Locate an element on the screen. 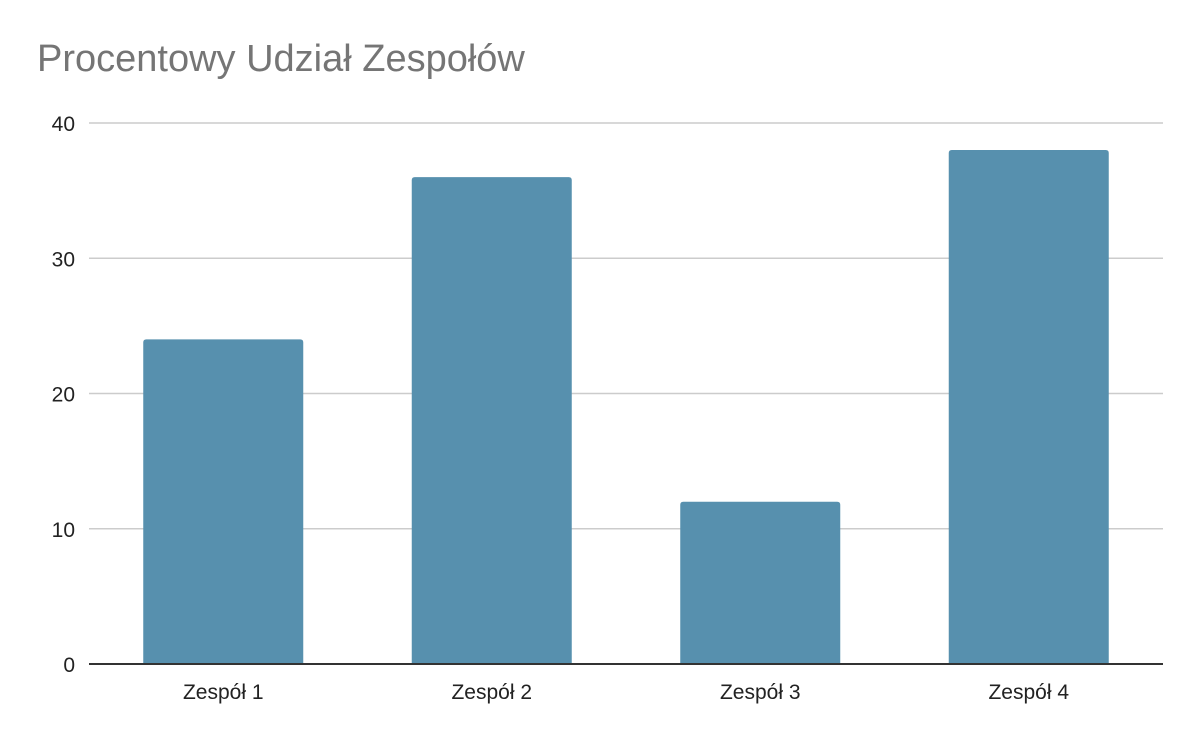 This screenshot has width=1200, height=742. x-tick-label-1: Zespół 1 is located at coordinates (223, 692).